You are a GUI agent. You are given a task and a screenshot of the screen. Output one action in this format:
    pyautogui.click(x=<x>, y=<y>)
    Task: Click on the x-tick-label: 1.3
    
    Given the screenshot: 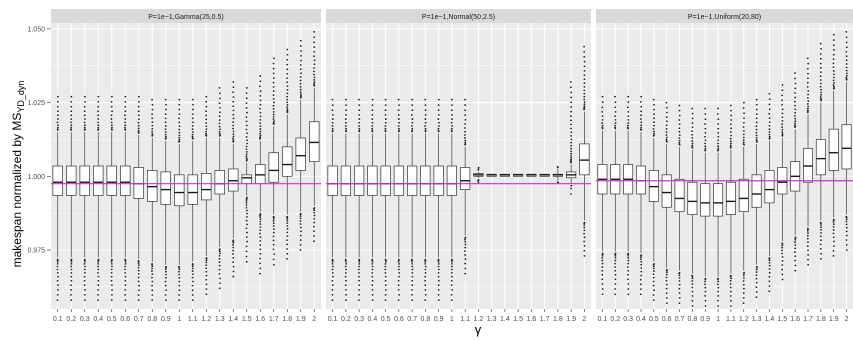 What is the action you would take?
    pyautogui.click(x=757, y=319)
    